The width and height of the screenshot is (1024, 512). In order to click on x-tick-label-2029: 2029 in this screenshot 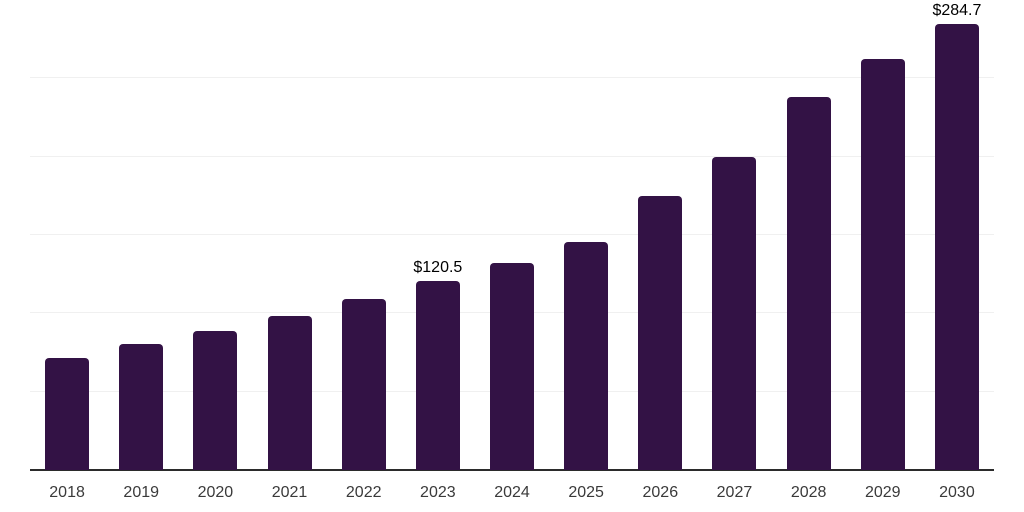, I will do `click(882, 492)`.